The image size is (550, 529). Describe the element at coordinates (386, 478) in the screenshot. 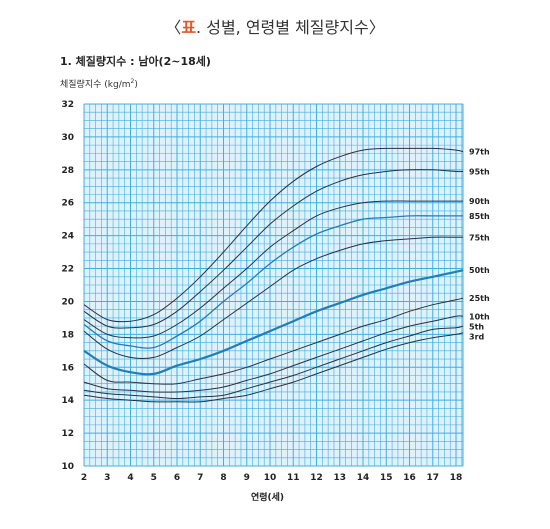

I see `x-tick-15: 15` at that location.